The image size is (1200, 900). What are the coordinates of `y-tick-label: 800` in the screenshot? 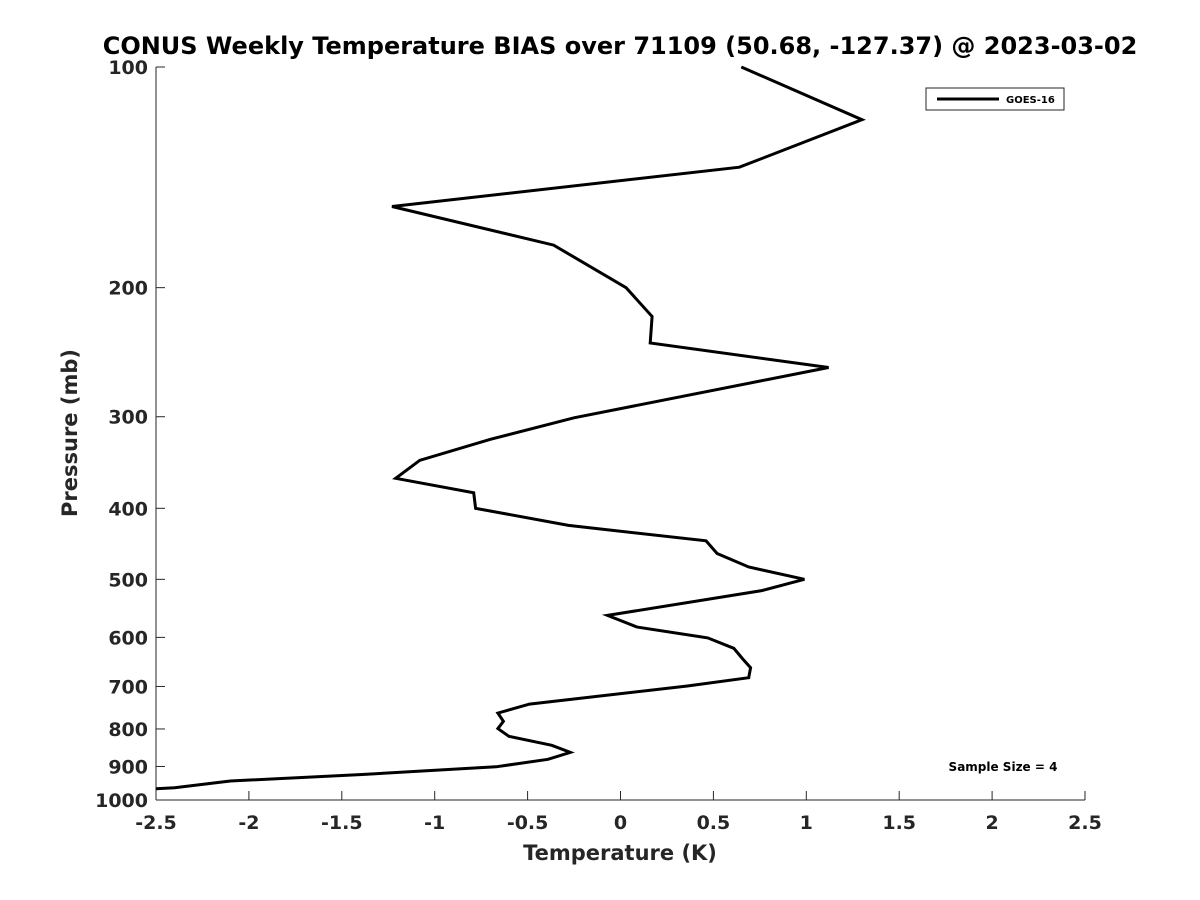 It's located at (128, 730).